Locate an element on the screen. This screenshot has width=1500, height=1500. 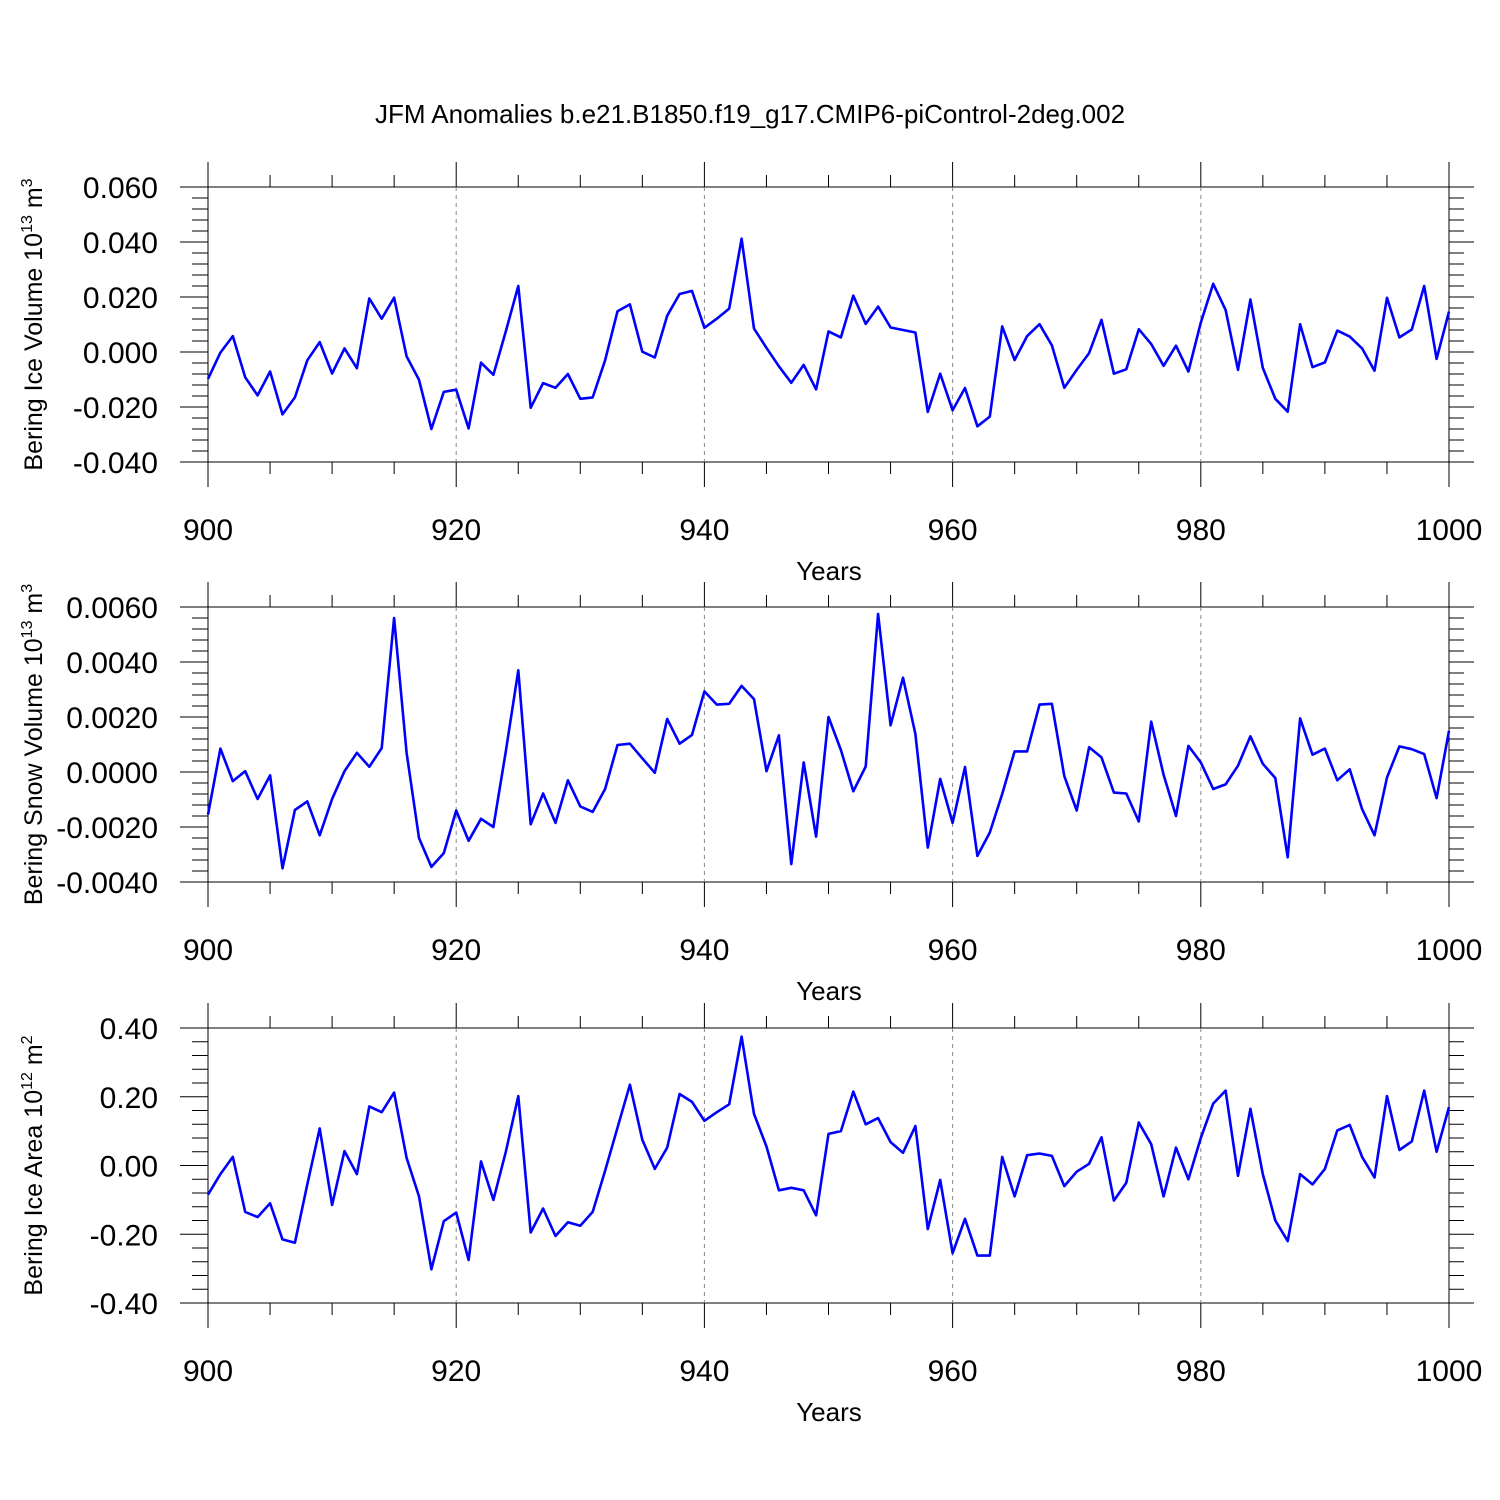
y-tick-label: -0.20 is located at coordinates (124, 1235).